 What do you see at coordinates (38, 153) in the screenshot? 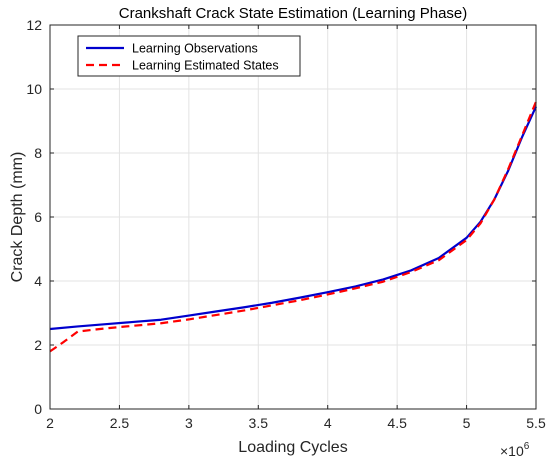
I see `y-tick-label: 8` at bounding box center [38, 153].